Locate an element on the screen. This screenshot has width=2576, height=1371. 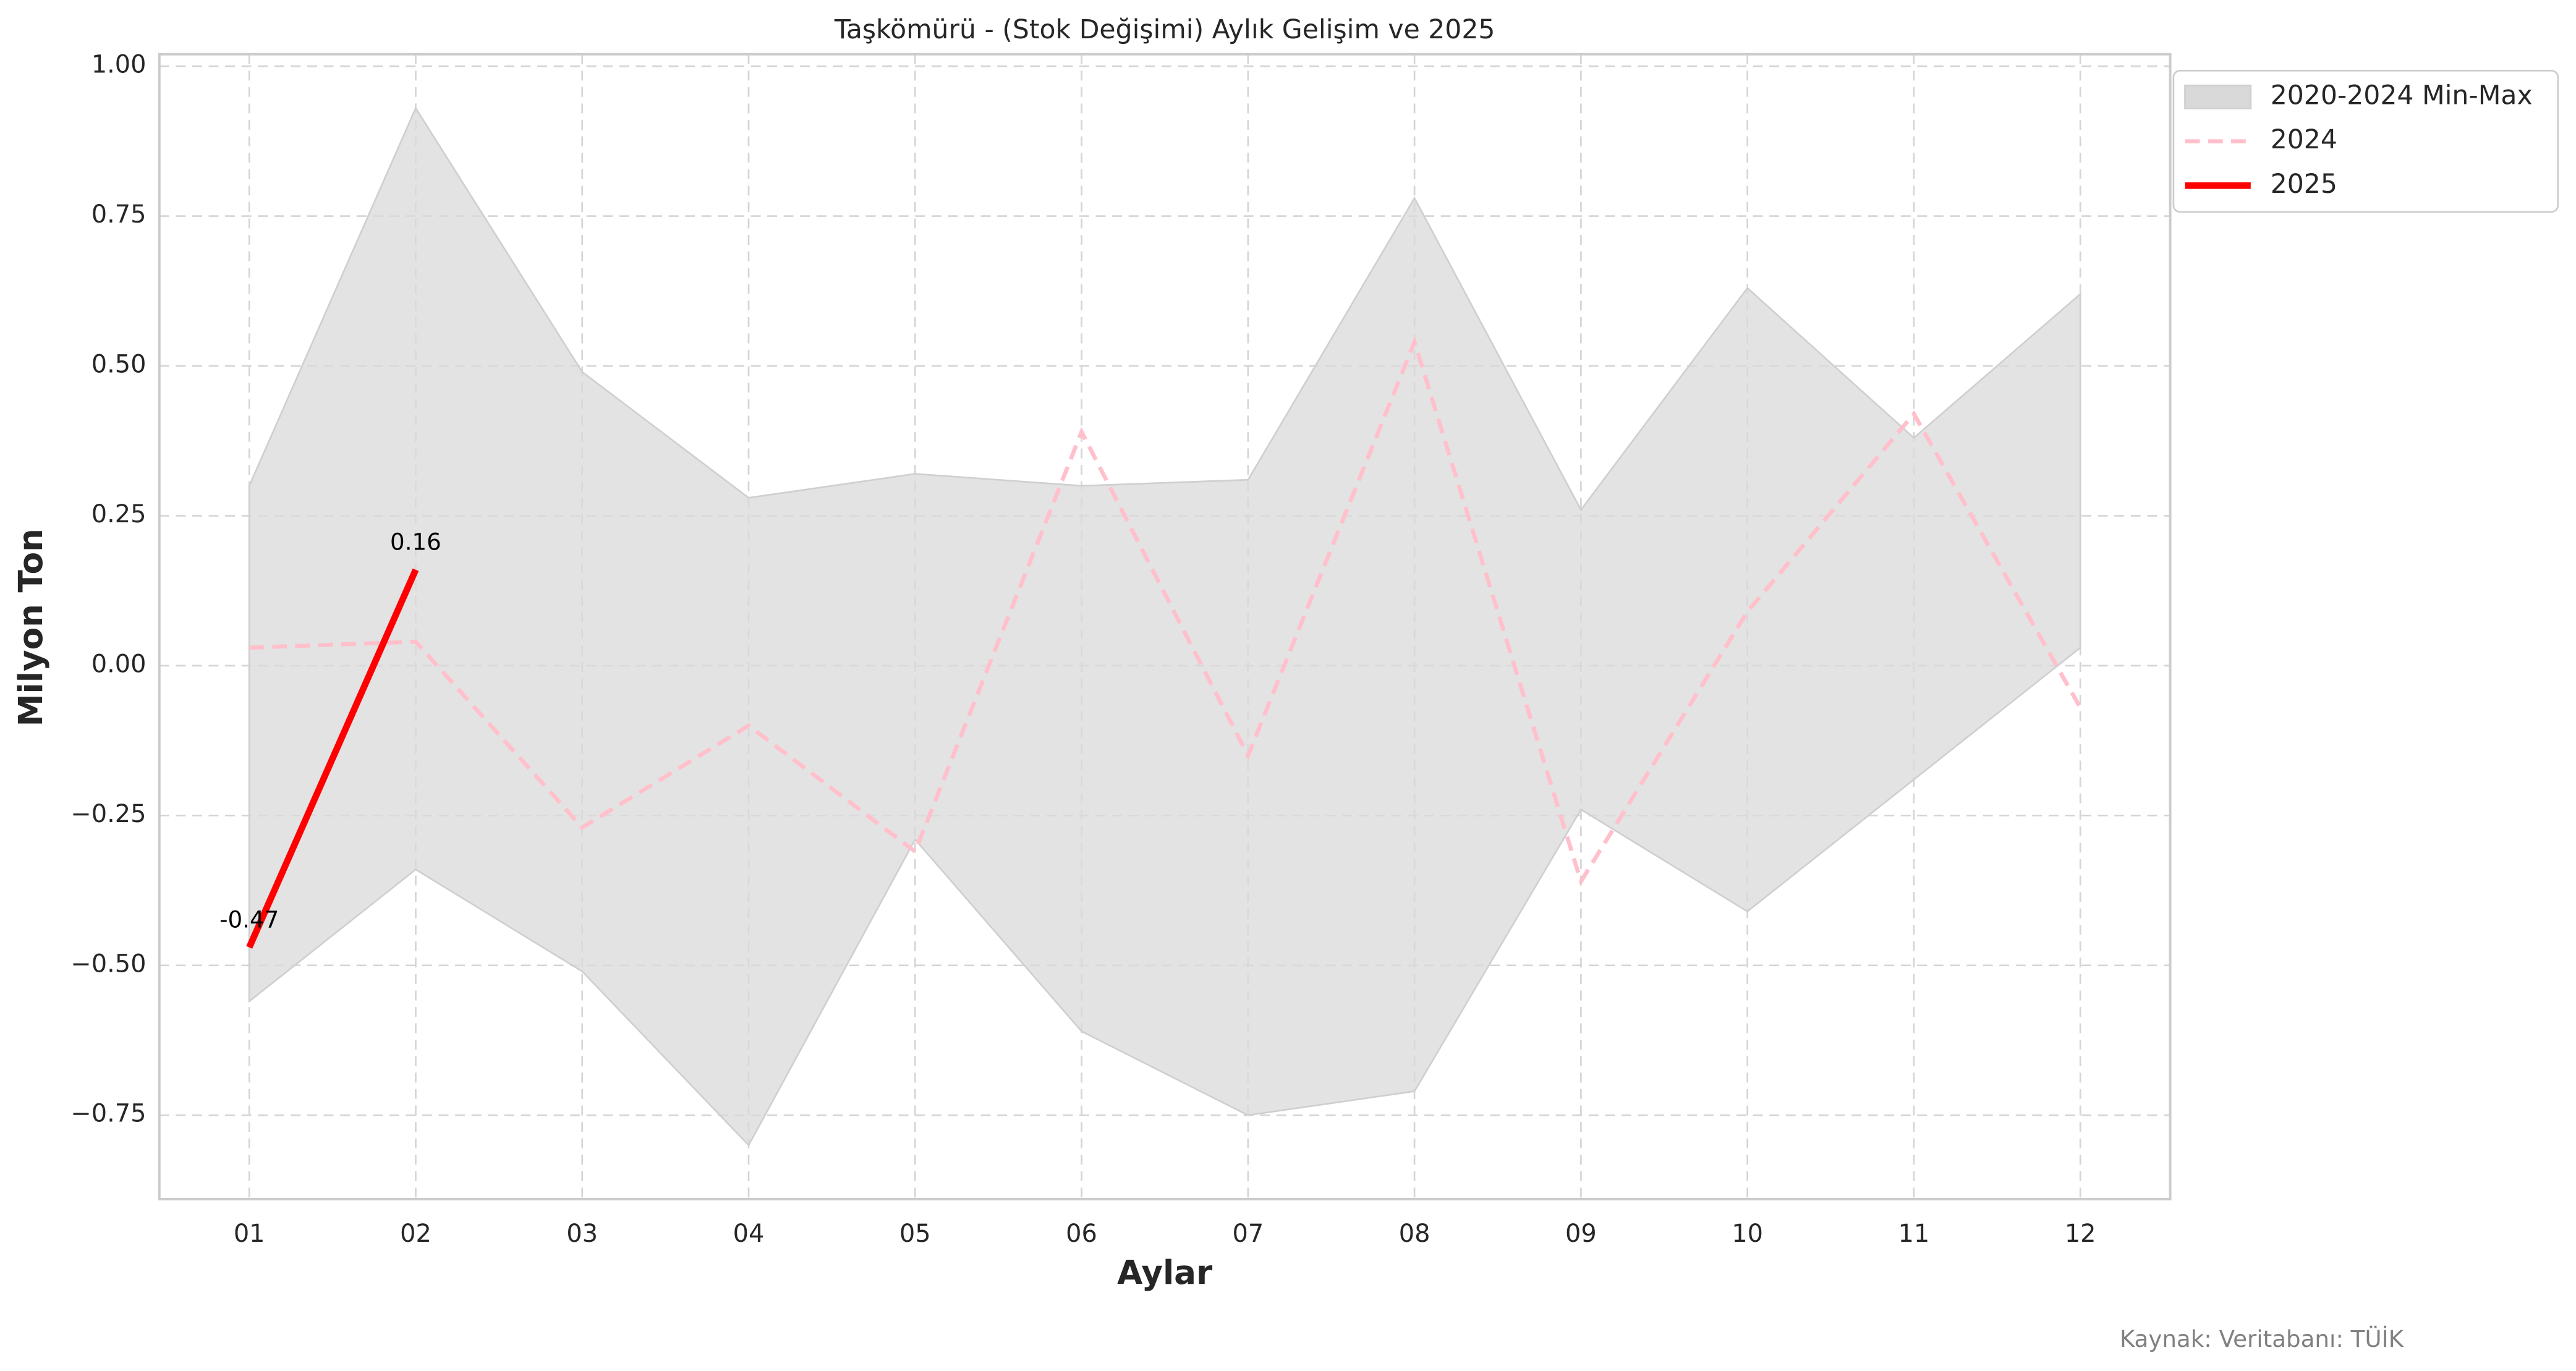
y-tick-label: −0.75 is located at coordinates (108, 1114).